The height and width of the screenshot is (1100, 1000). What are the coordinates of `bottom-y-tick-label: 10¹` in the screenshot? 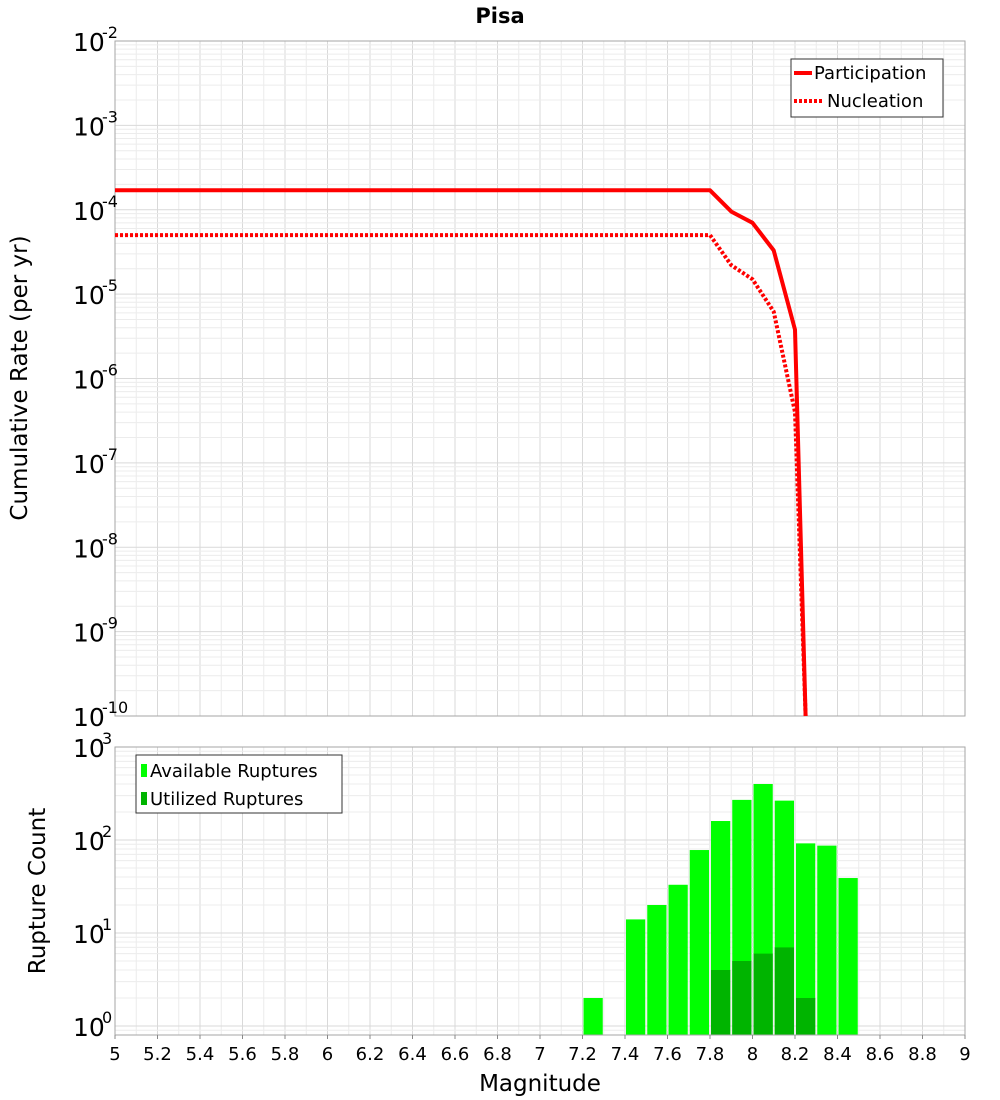 It's located at (92, 932).